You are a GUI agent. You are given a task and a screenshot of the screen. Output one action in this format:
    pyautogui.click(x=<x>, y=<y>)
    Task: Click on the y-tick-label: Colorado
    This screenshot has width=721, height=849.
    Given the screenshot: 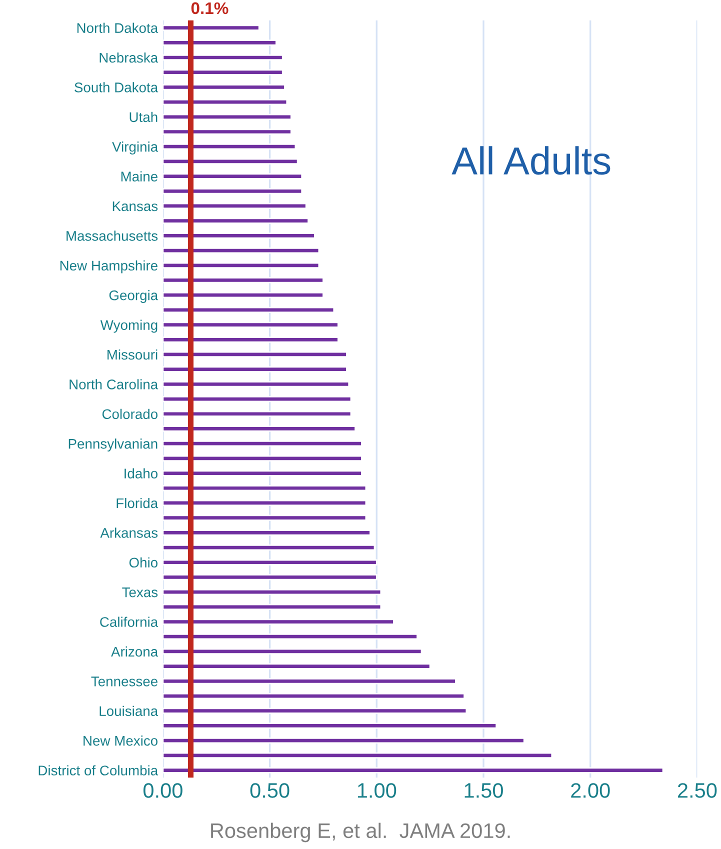 What is the action you would take?
    pyautogui.click(x=130, y=414)
    